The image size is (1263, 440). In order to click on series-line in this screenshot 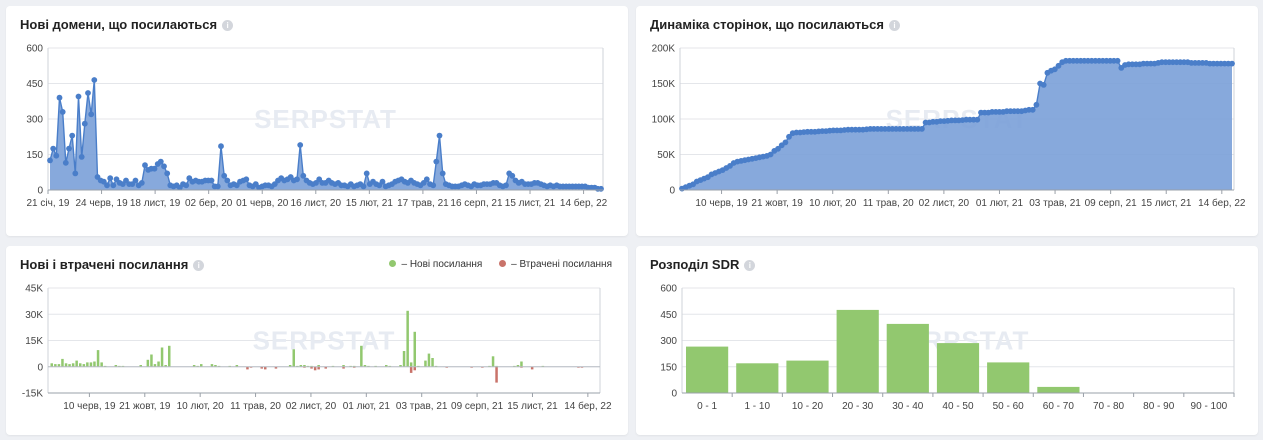, I will do `click(325, 134)`.